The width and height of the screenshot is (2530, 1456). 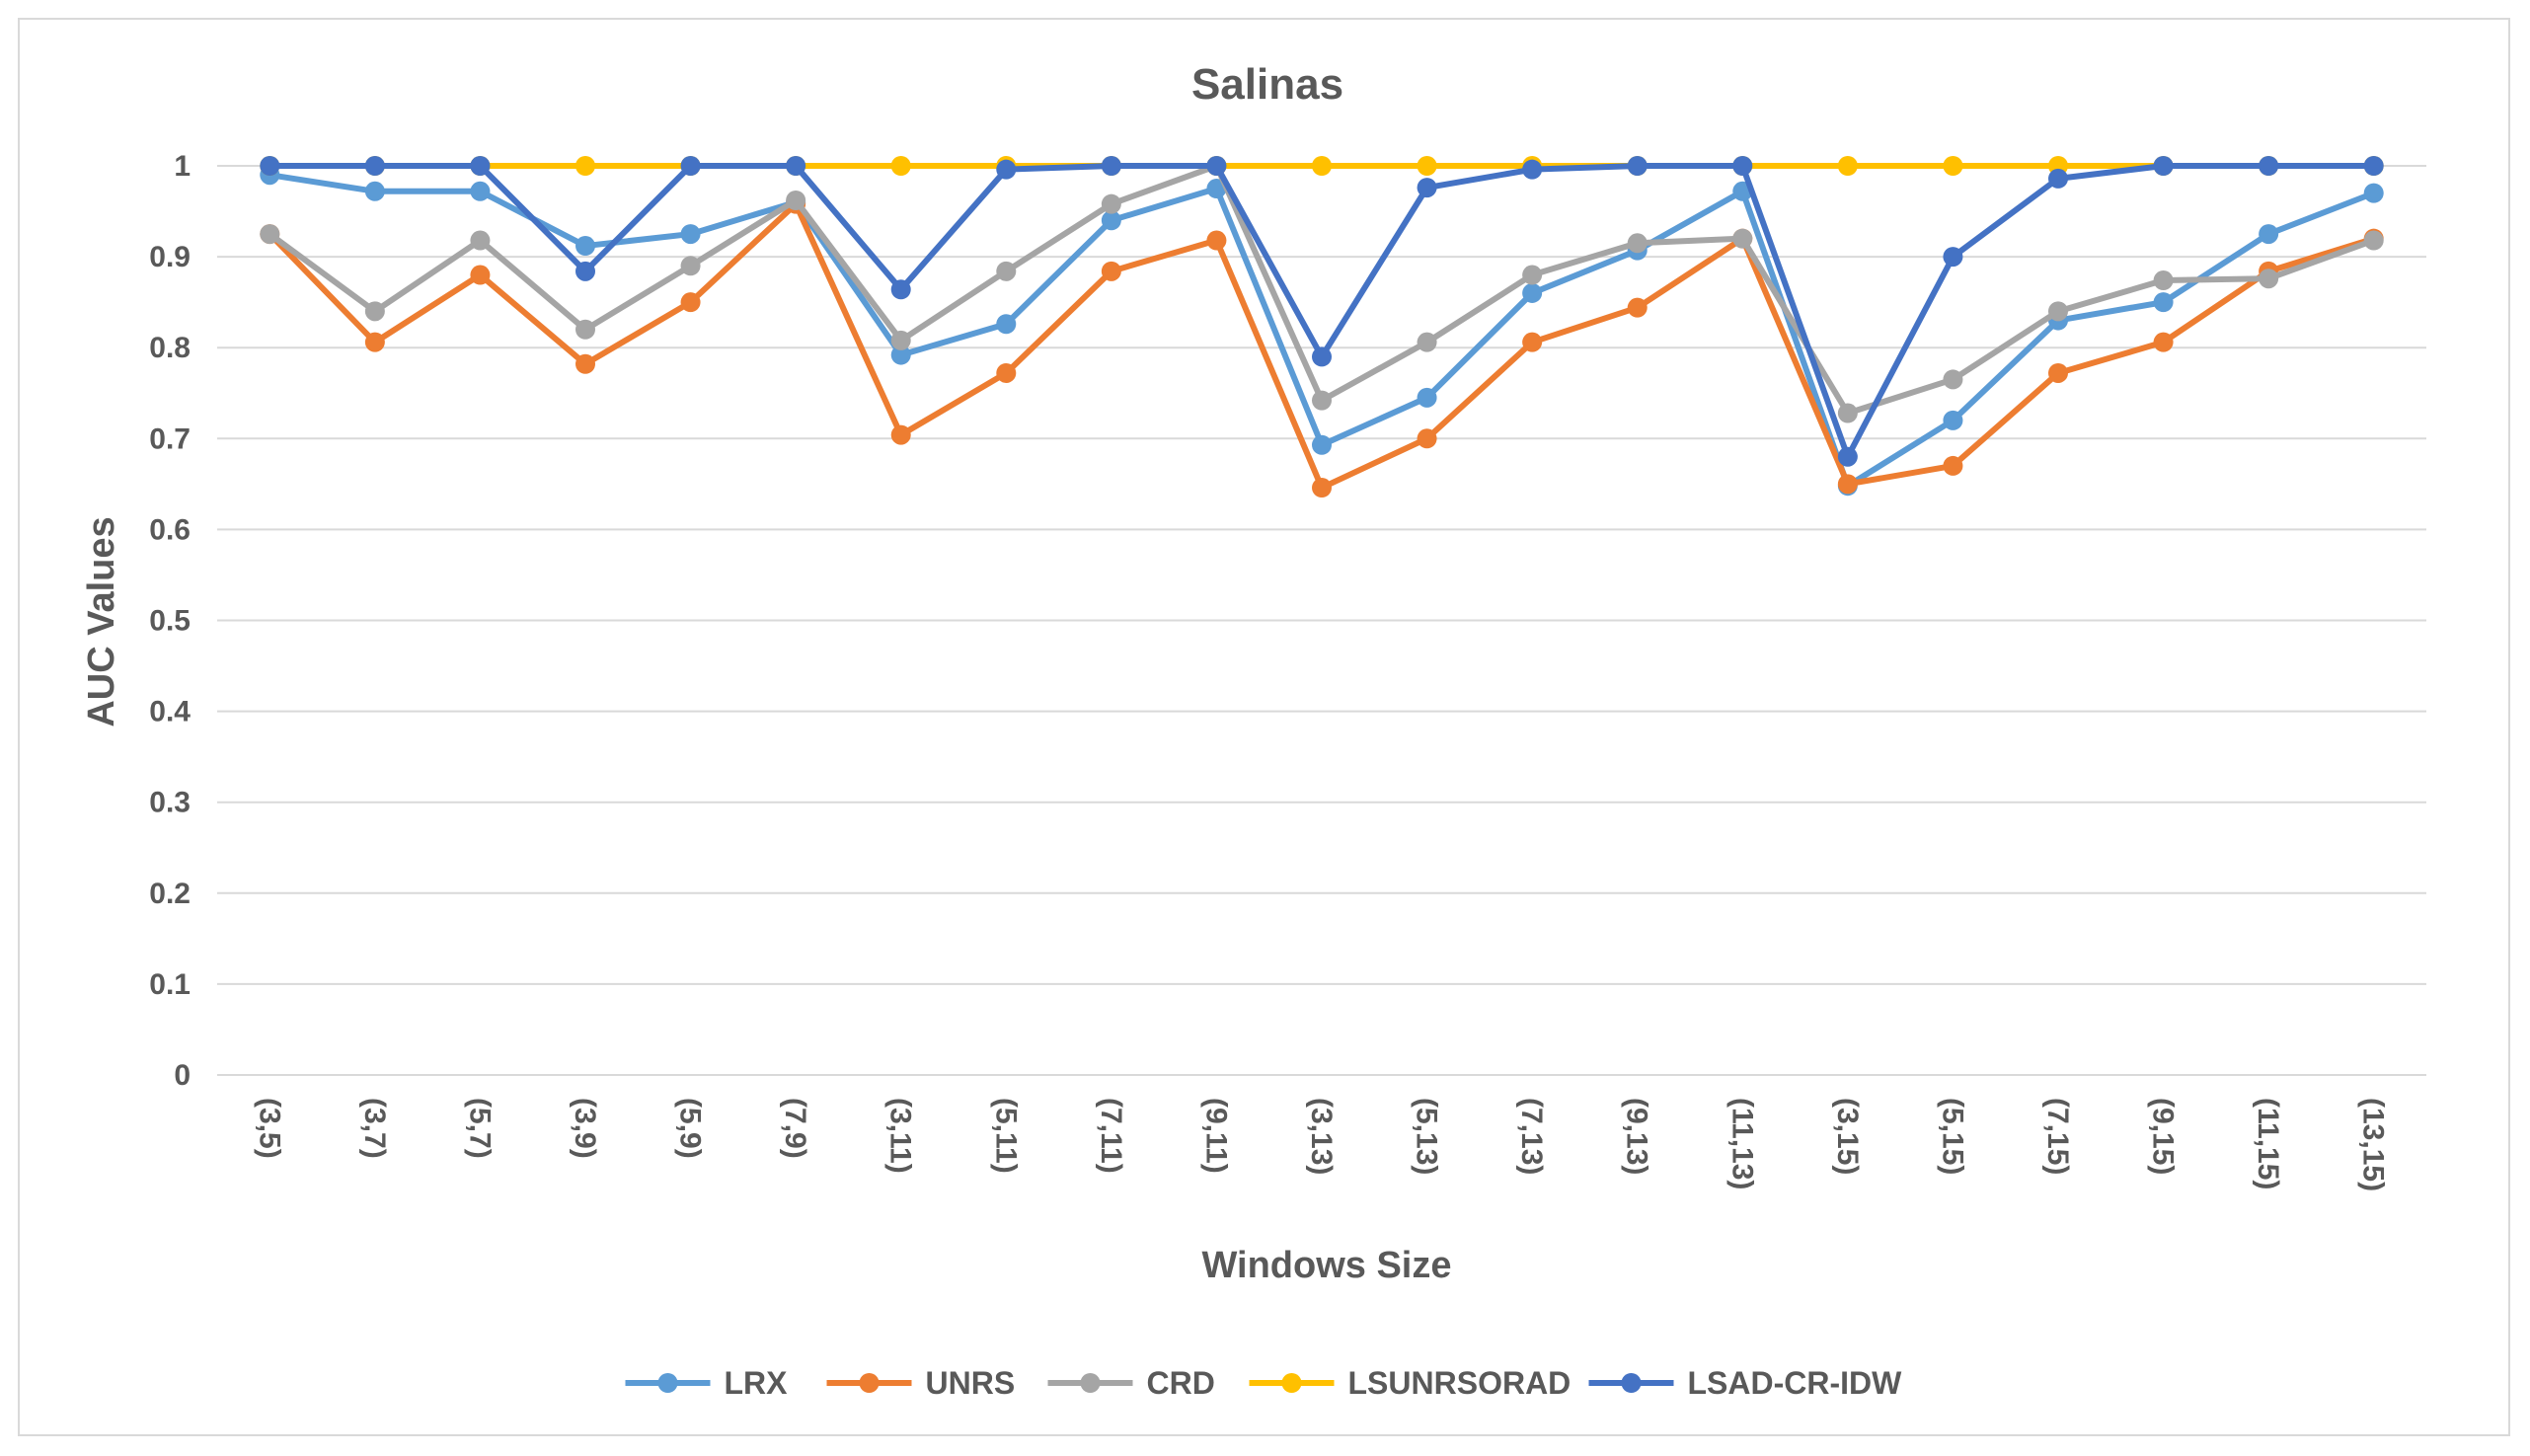 What do you see at coordinates (2268, 1143) in the screenshot?
I see `x-tick-label: (11,15)` at bounding box center [2268, 1143].